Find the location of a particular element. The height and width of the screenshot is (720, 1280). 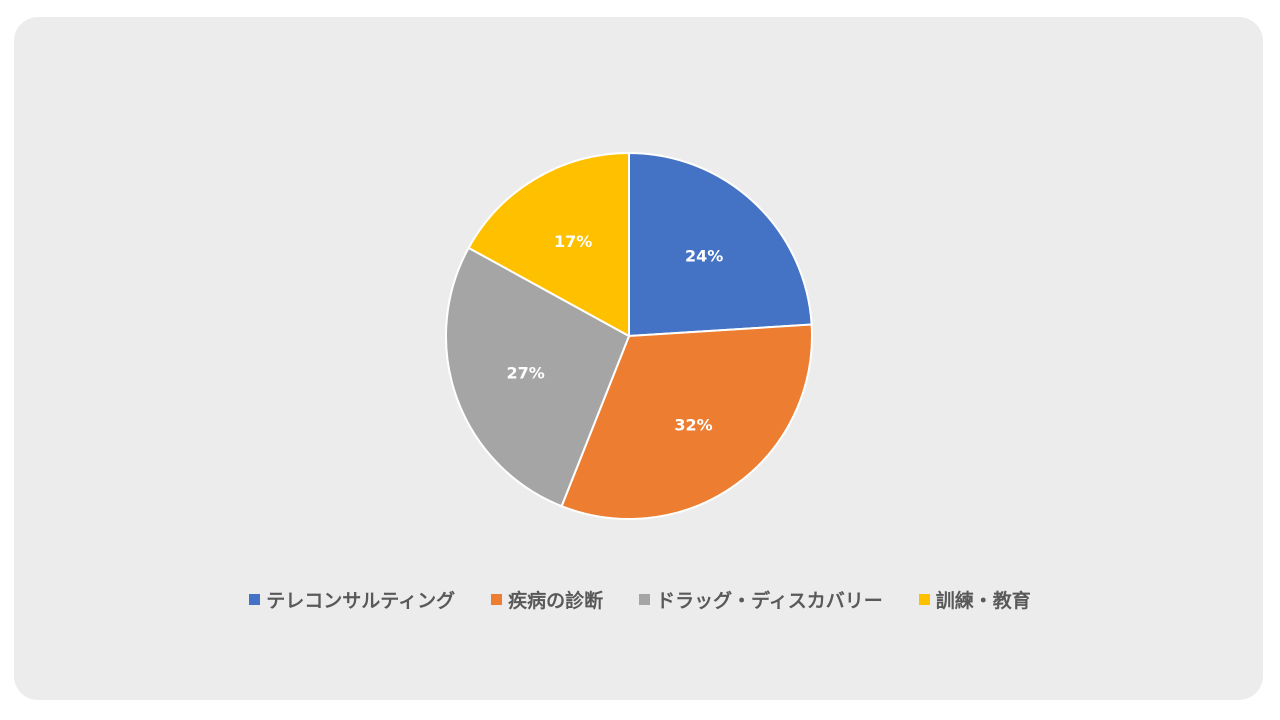

slice-label-1: 24% is located at coordinates (704, 255).